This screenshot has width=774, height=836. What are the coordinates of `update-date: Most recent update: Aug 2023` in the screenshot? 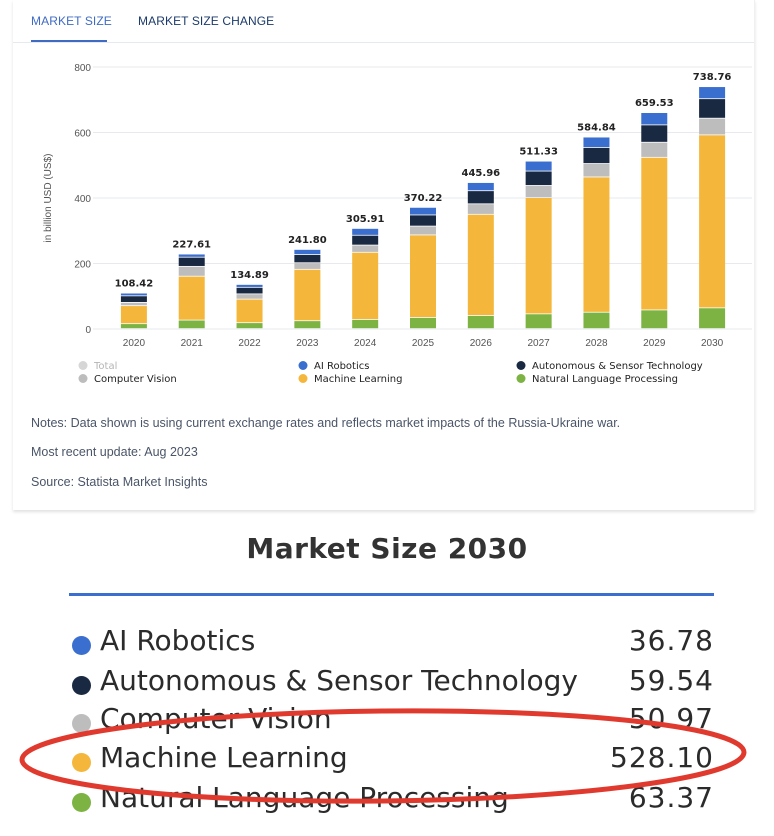 It's located at (114, 452).